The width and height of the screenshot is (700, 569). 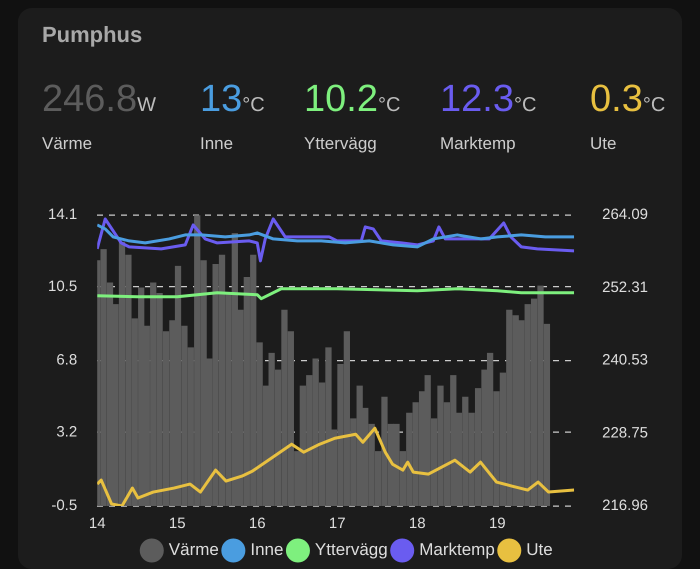 What do you see at coordinates (63, 215) in the screenshot?
I see `y-tick-label: 14.1` at bounding box center [63, 215].